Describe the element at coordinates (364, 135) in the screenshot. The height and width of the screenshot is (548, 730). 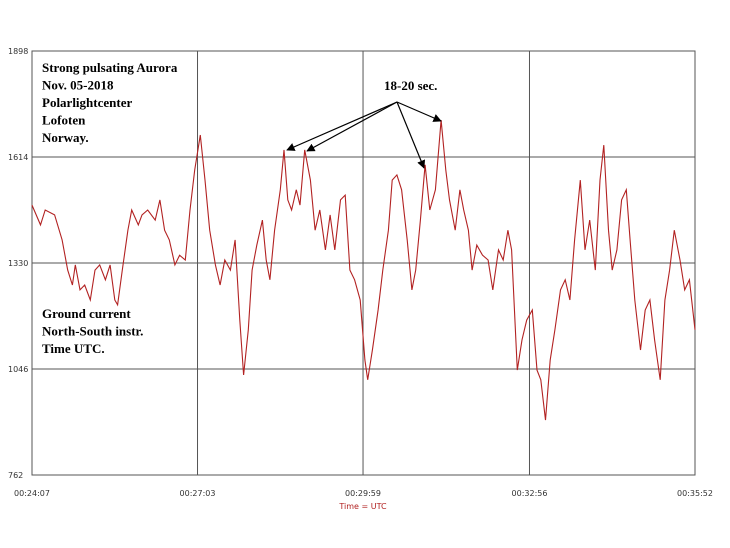
I see `arrows` at that location.